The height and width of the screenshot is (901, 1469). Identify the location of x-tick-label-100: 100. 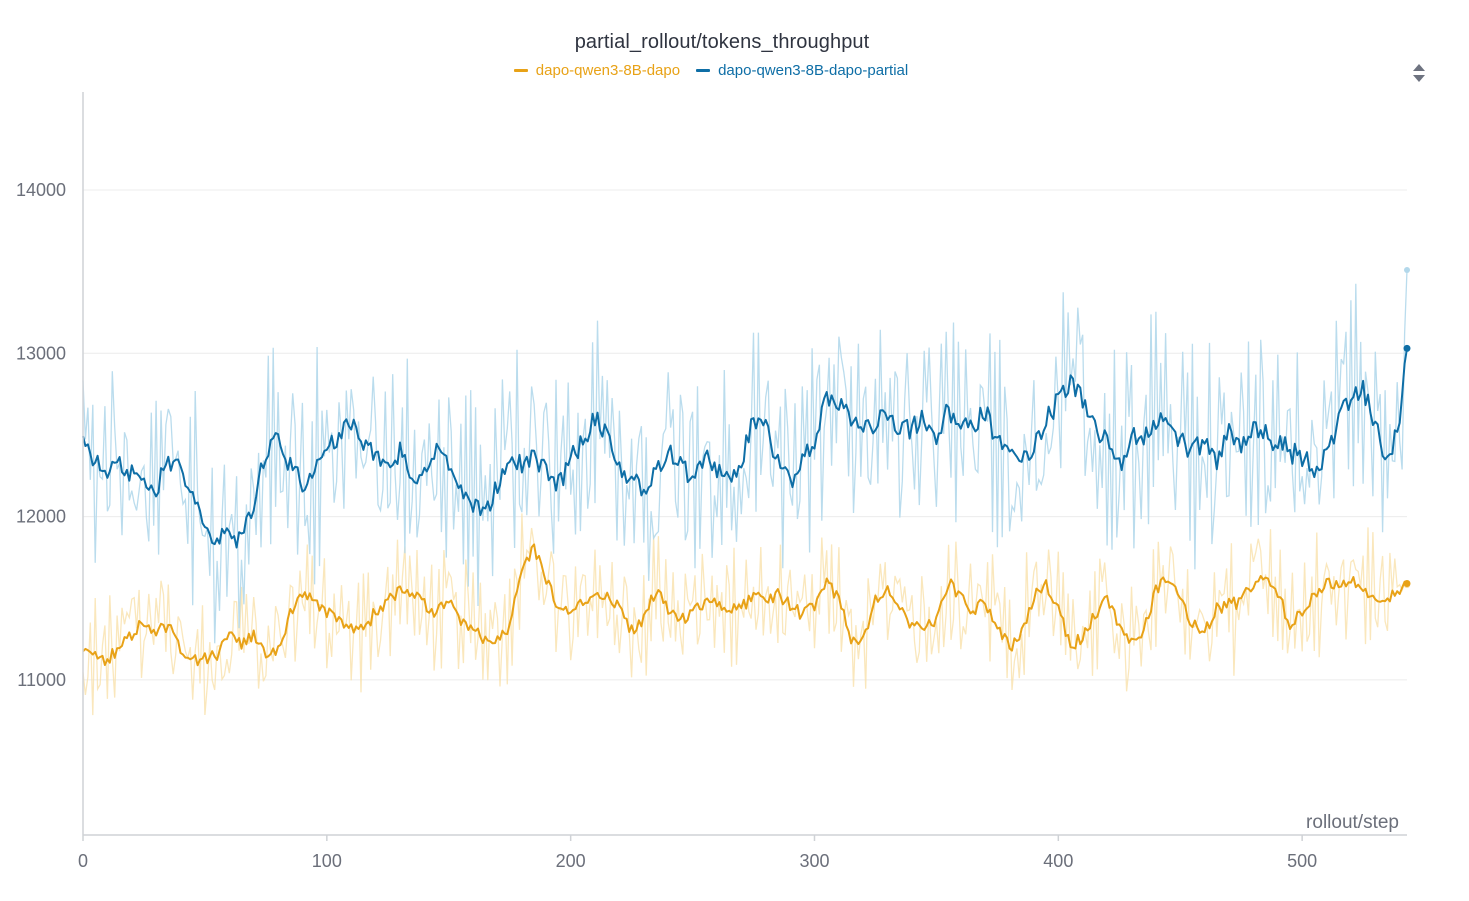
(327, 861).